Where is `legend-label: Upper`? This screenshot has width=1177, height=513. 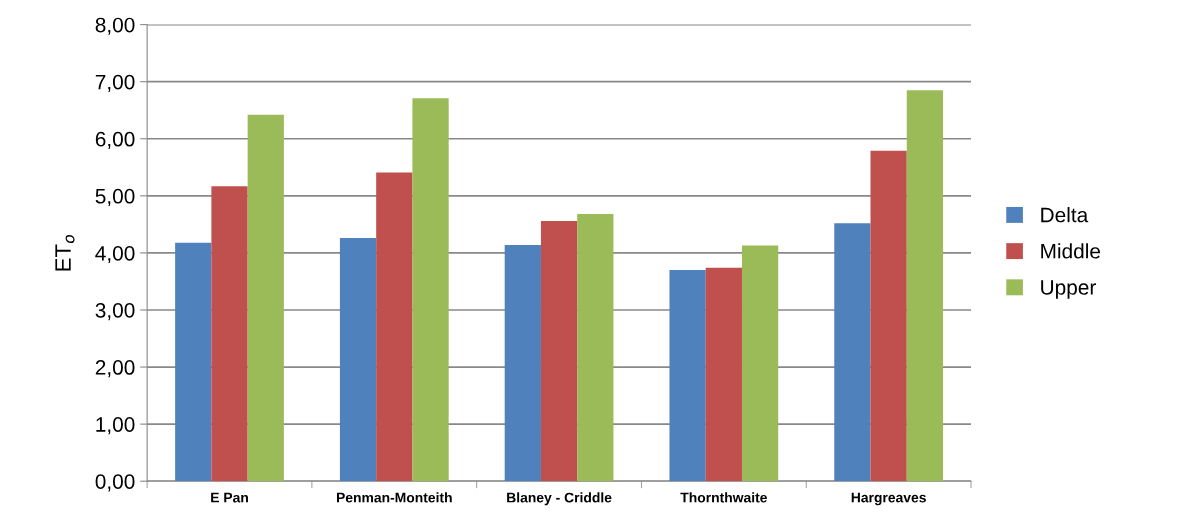
legend-label: Upper is located at coordinates (1068, 289).